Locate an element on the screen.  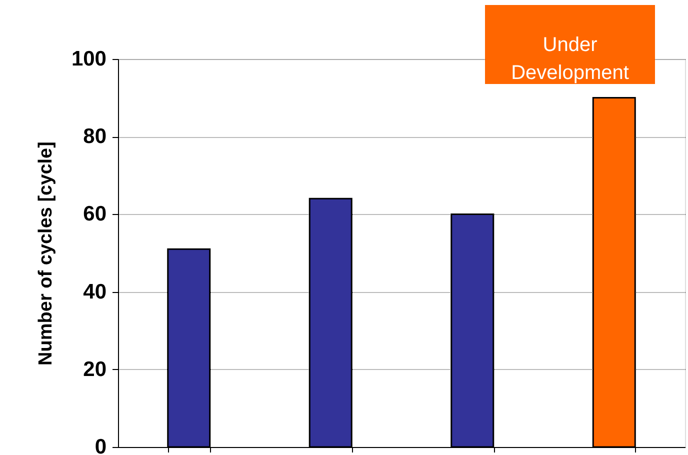
y-tick-label: 100 is located at coordinates (88, 59).